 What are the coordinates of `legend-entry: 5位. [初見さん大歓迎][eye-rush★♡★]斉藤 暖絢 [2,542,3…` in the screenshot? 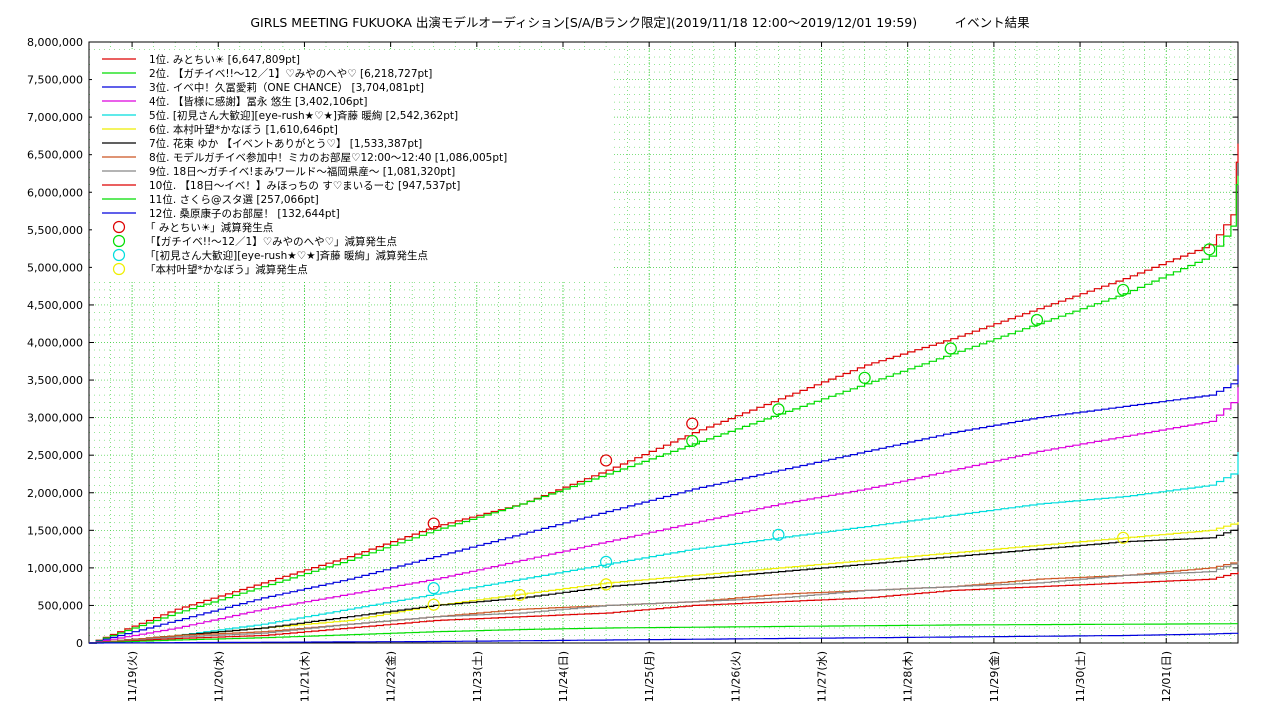 It's located at (303, 115).